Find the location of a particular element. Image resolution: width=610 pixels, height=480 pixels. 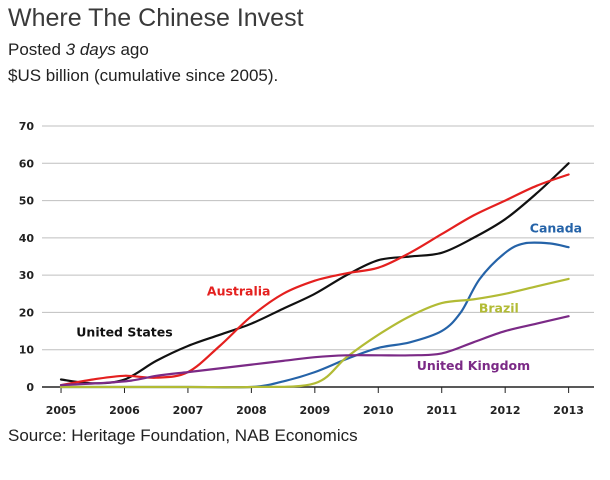

x-tick-label: 2009 is located at coordinates (315, 410).